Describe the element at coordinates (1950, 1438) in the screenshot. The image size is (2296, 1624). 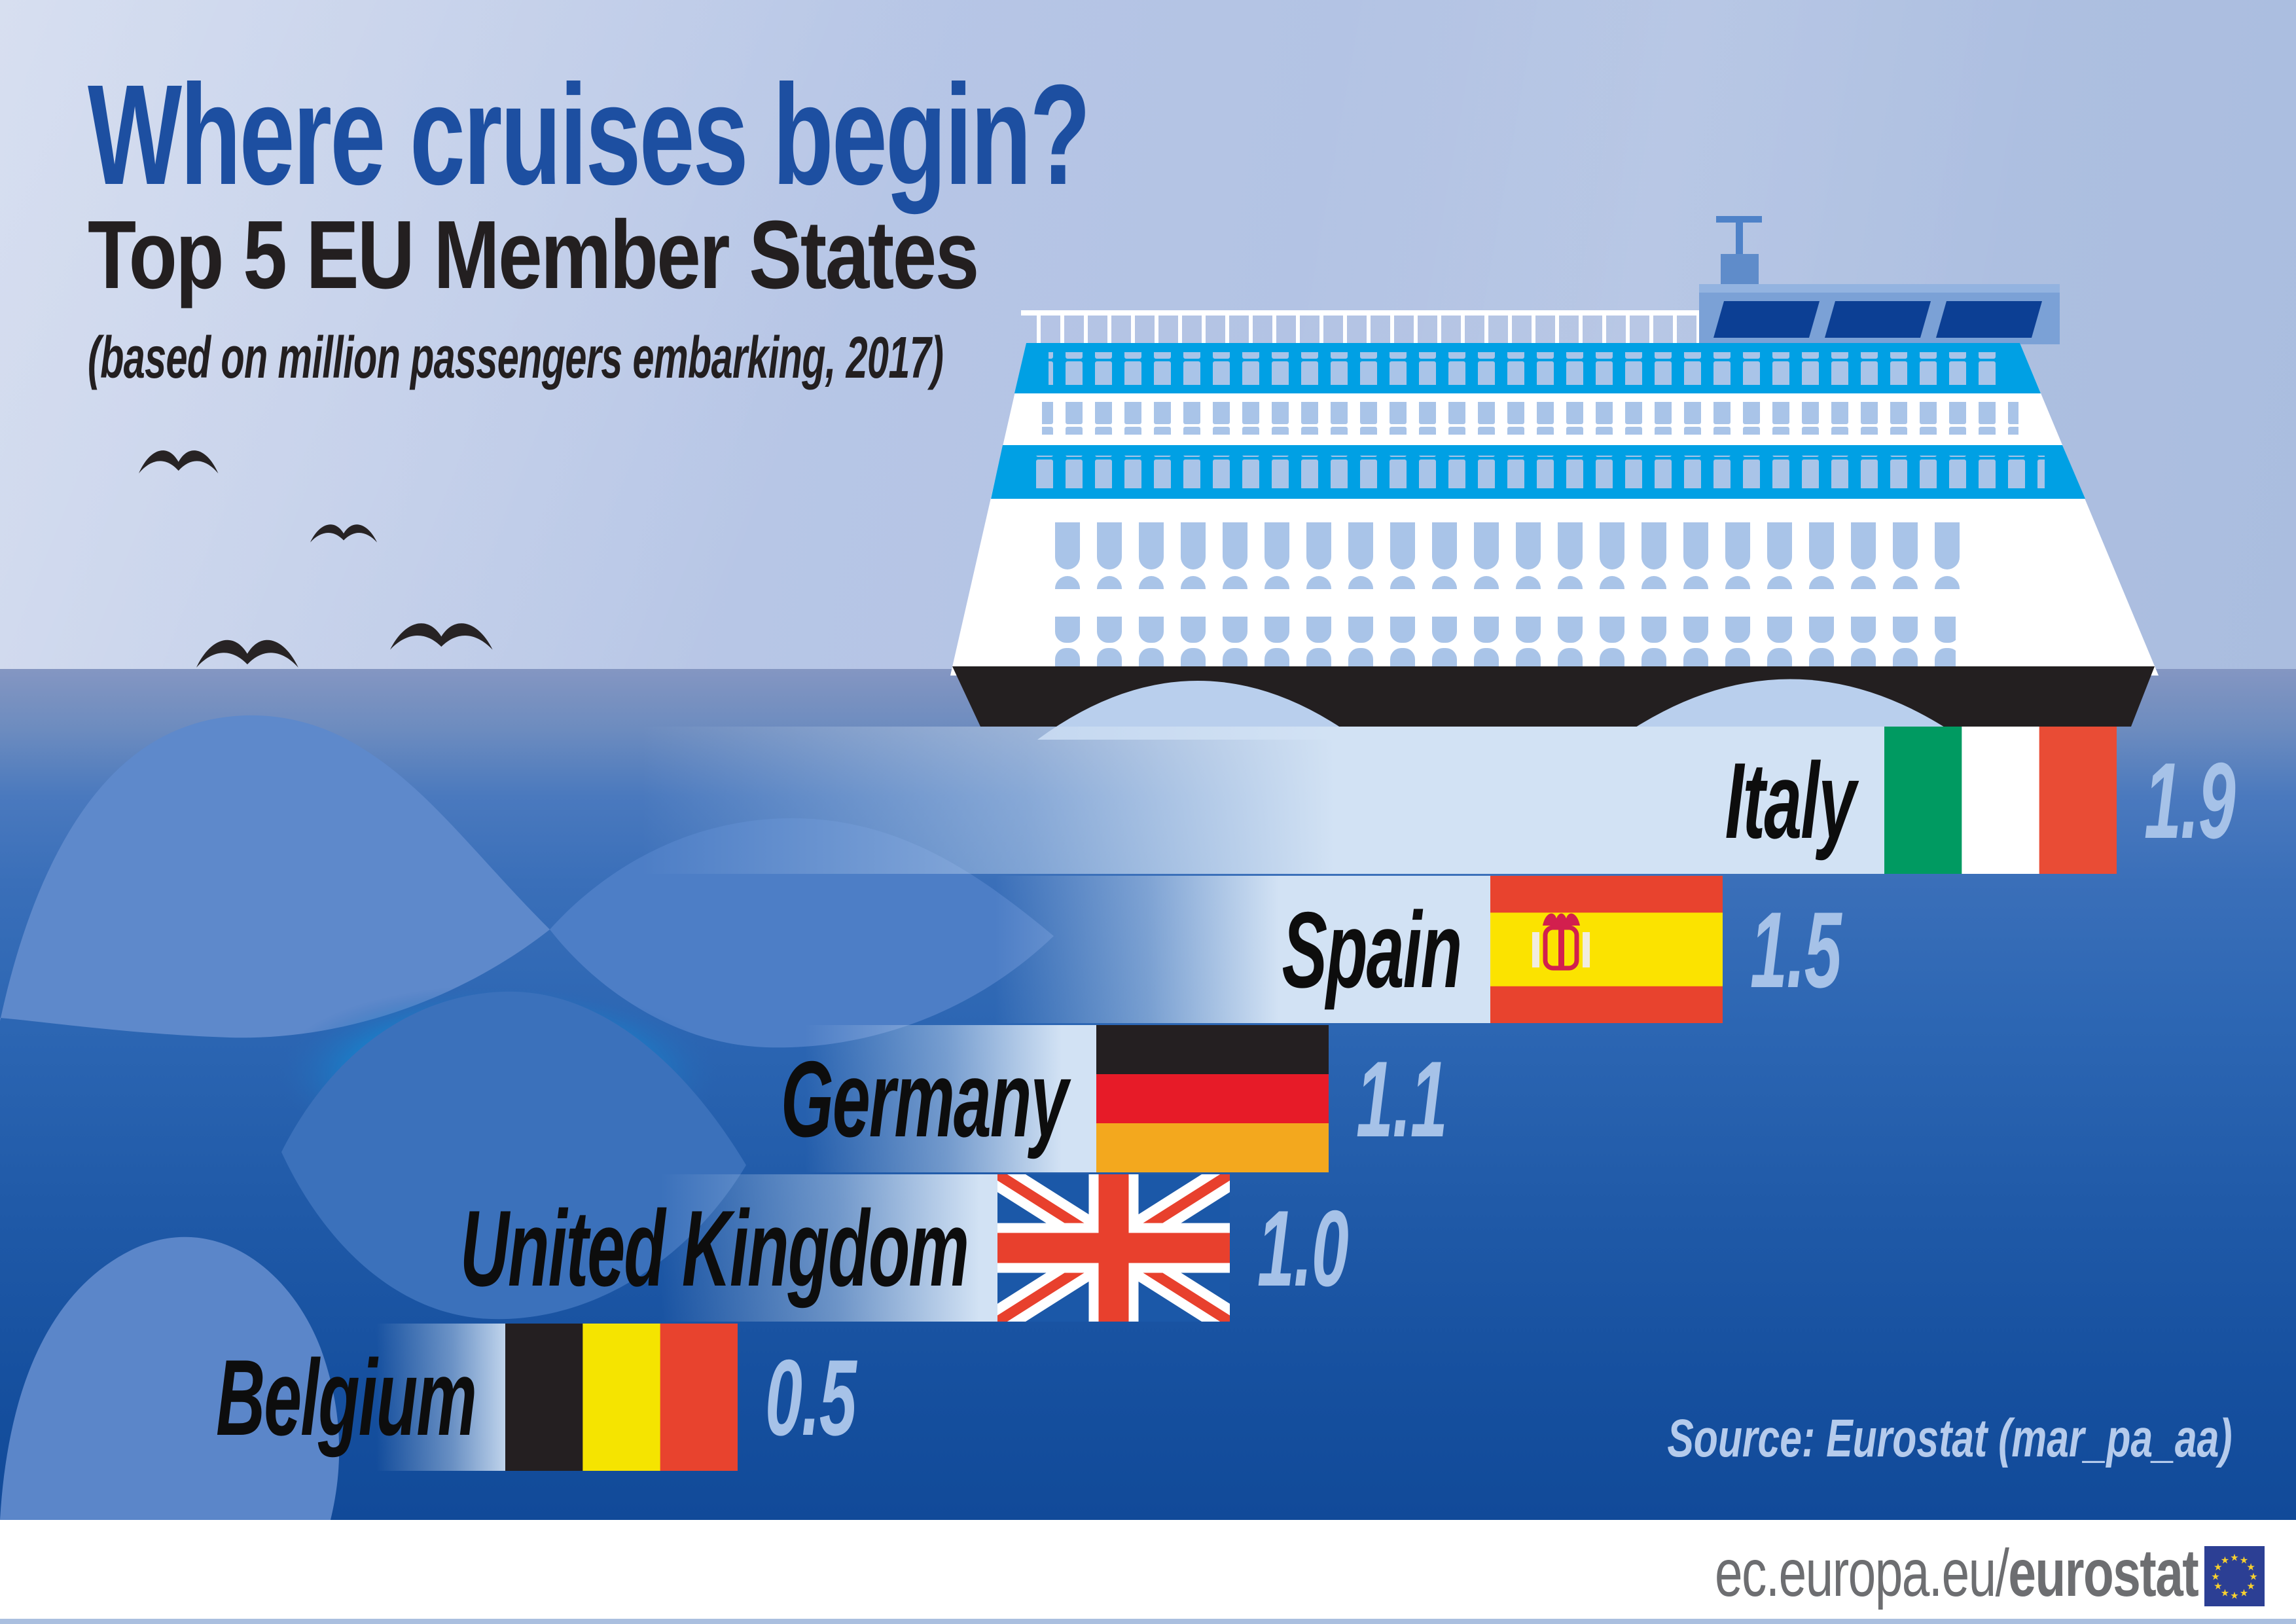
I see `source-note: Source: Eurostat (mar_pa_aa)` at that location.